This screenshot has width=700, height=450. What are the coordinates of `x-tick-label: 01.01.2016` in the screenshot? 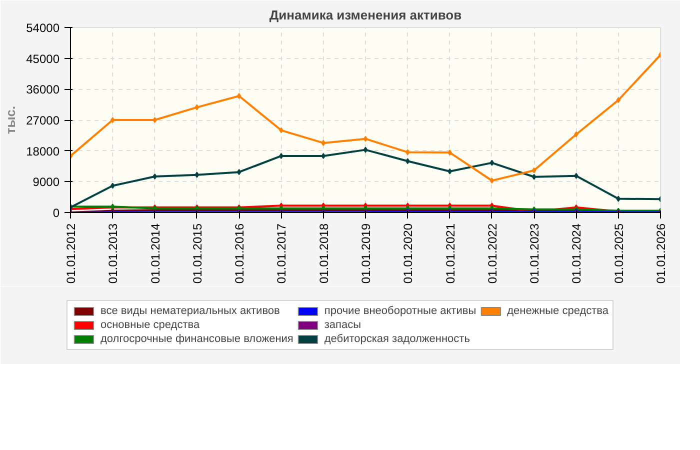 It's located at (239, 253).